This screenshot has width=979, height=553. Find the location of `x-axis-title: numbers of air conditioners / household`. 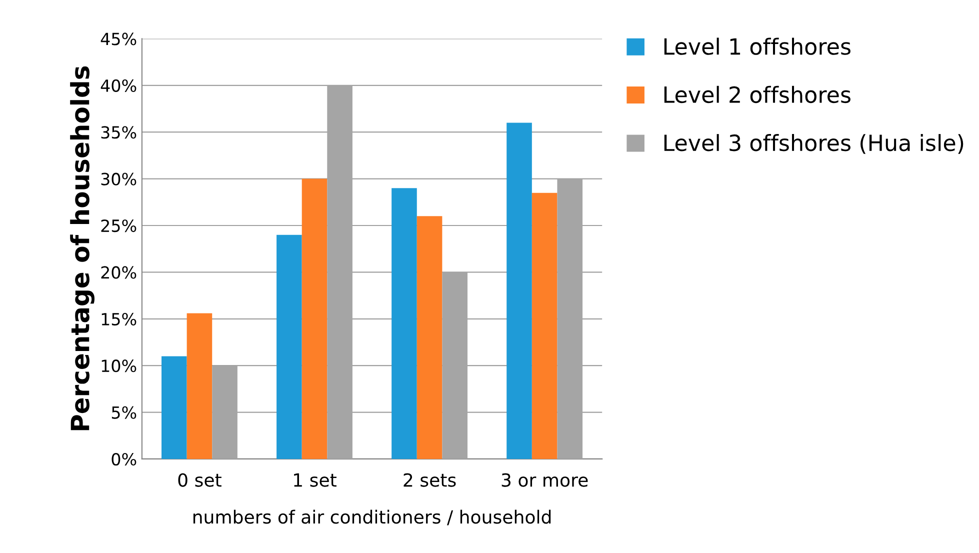

x-axis-title: numbers of air conditioners / household is located at coordinates (372, 518).